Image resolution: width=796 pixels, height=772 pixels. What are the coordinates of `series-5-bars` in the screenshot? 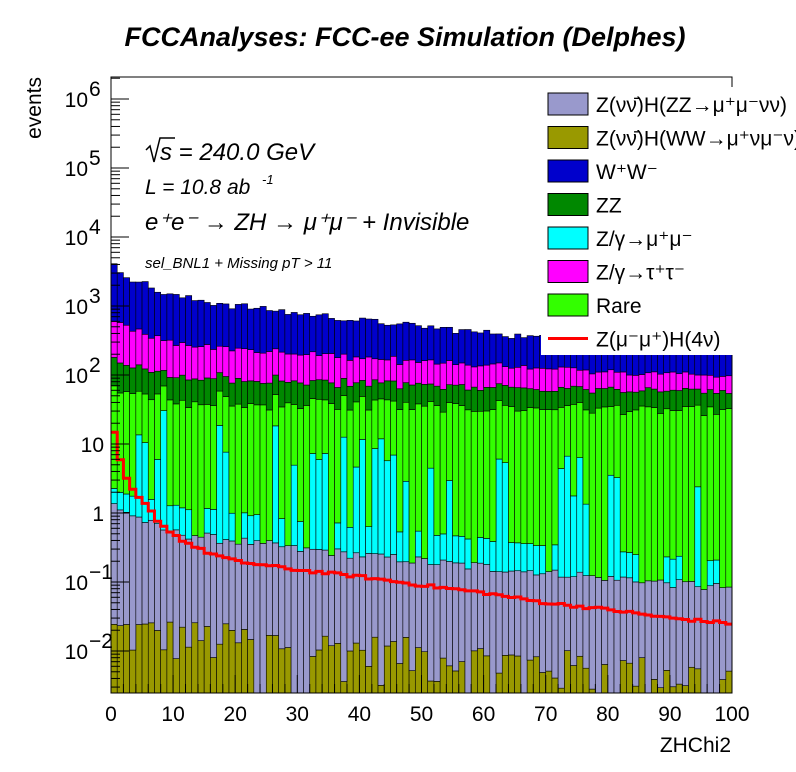 It's located at (421, 357).